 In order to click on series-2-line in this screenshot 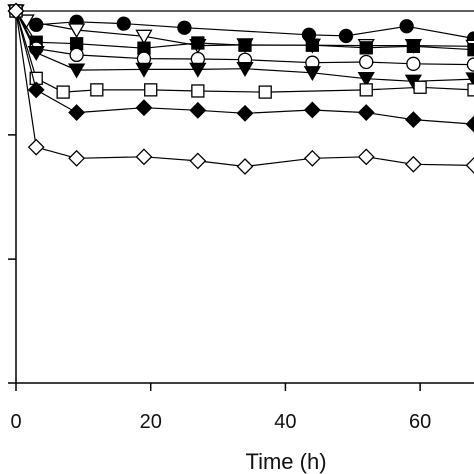, I will do `click(244, 30)`.